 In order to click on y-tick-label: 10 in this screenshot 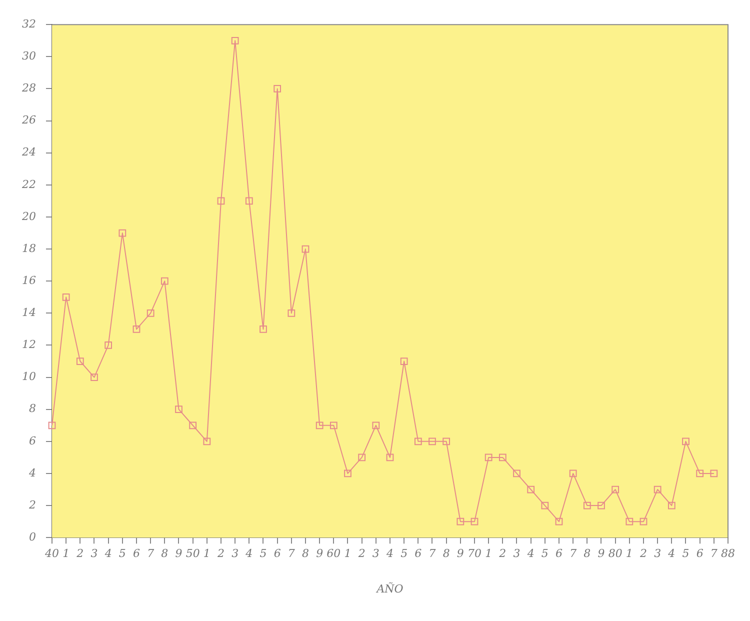, I will do `click(29, 377)`.